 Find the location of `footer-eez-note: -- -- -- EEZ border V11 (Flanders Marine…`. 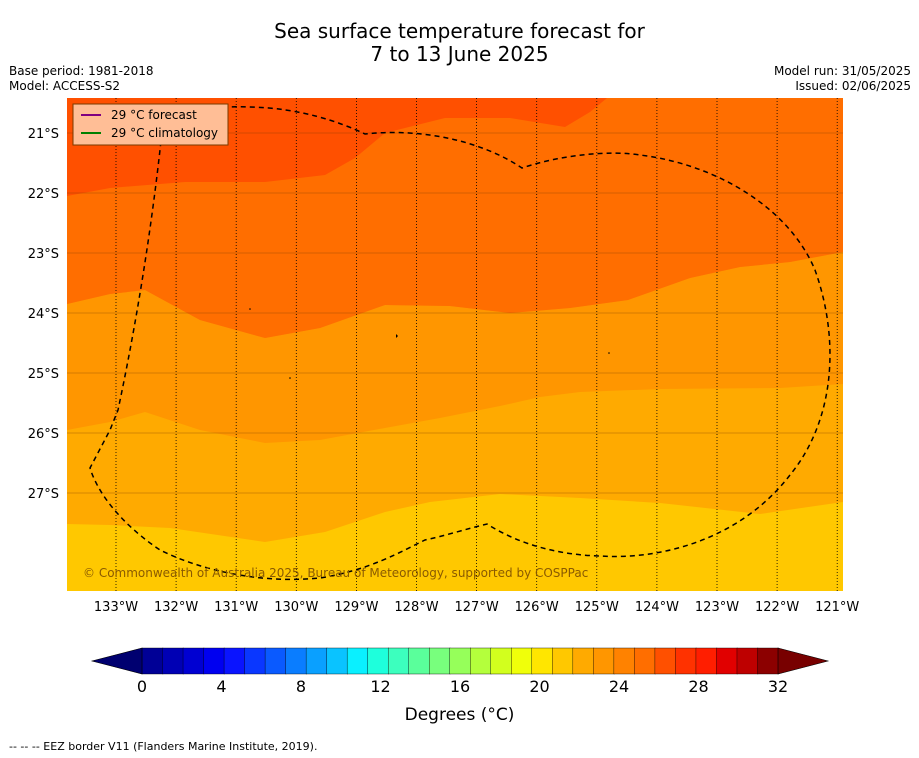

footer-eez-note: -- -- -- EEZ border V11 (Flanders Marine… is located at coordinates (163, 746).